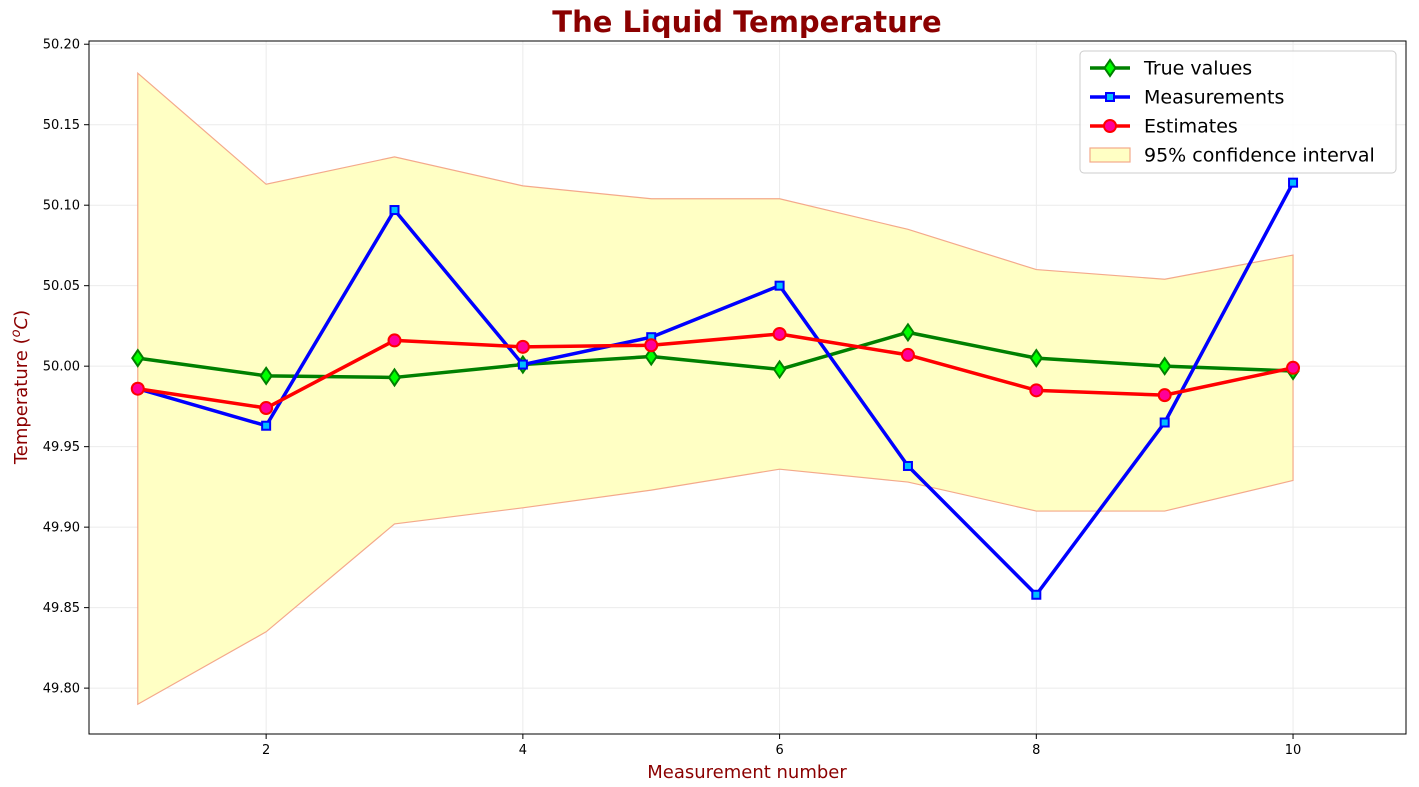 The width and height of the screenshot is (1419, 787). I want to click on legend-item-true-values: True values, so click(1171, 69).